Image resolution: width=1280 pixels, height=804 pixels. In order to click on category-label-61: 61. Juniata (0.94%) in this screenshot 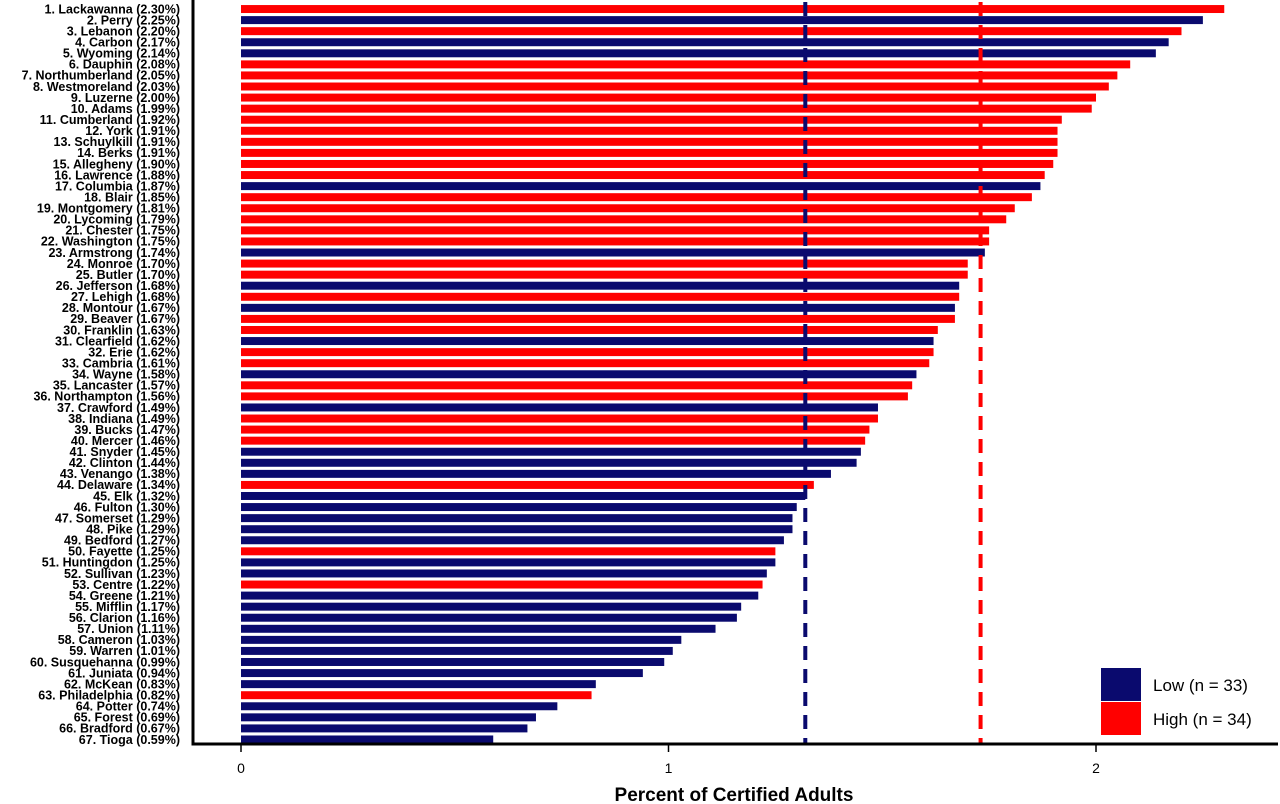, I will do `click(124, 673)`.